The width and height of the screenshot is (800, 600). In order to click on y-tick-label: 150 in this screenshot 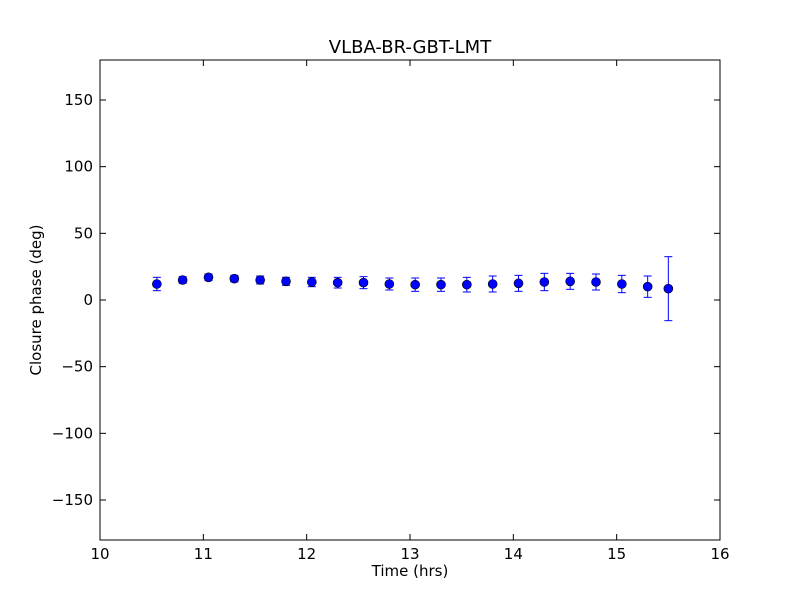, I will do `click(78, 100)`.